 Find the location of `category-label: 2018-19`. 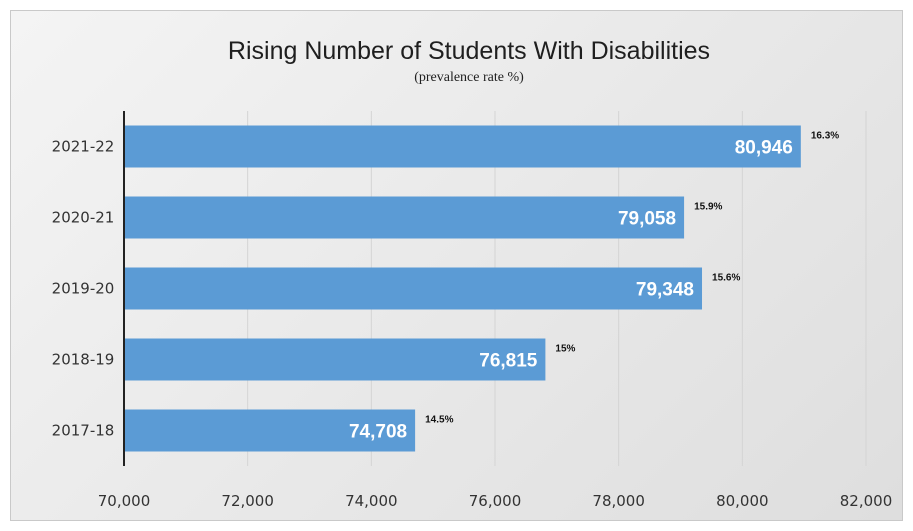

category-label: 2018-19 is located at coordinates (83, 360).